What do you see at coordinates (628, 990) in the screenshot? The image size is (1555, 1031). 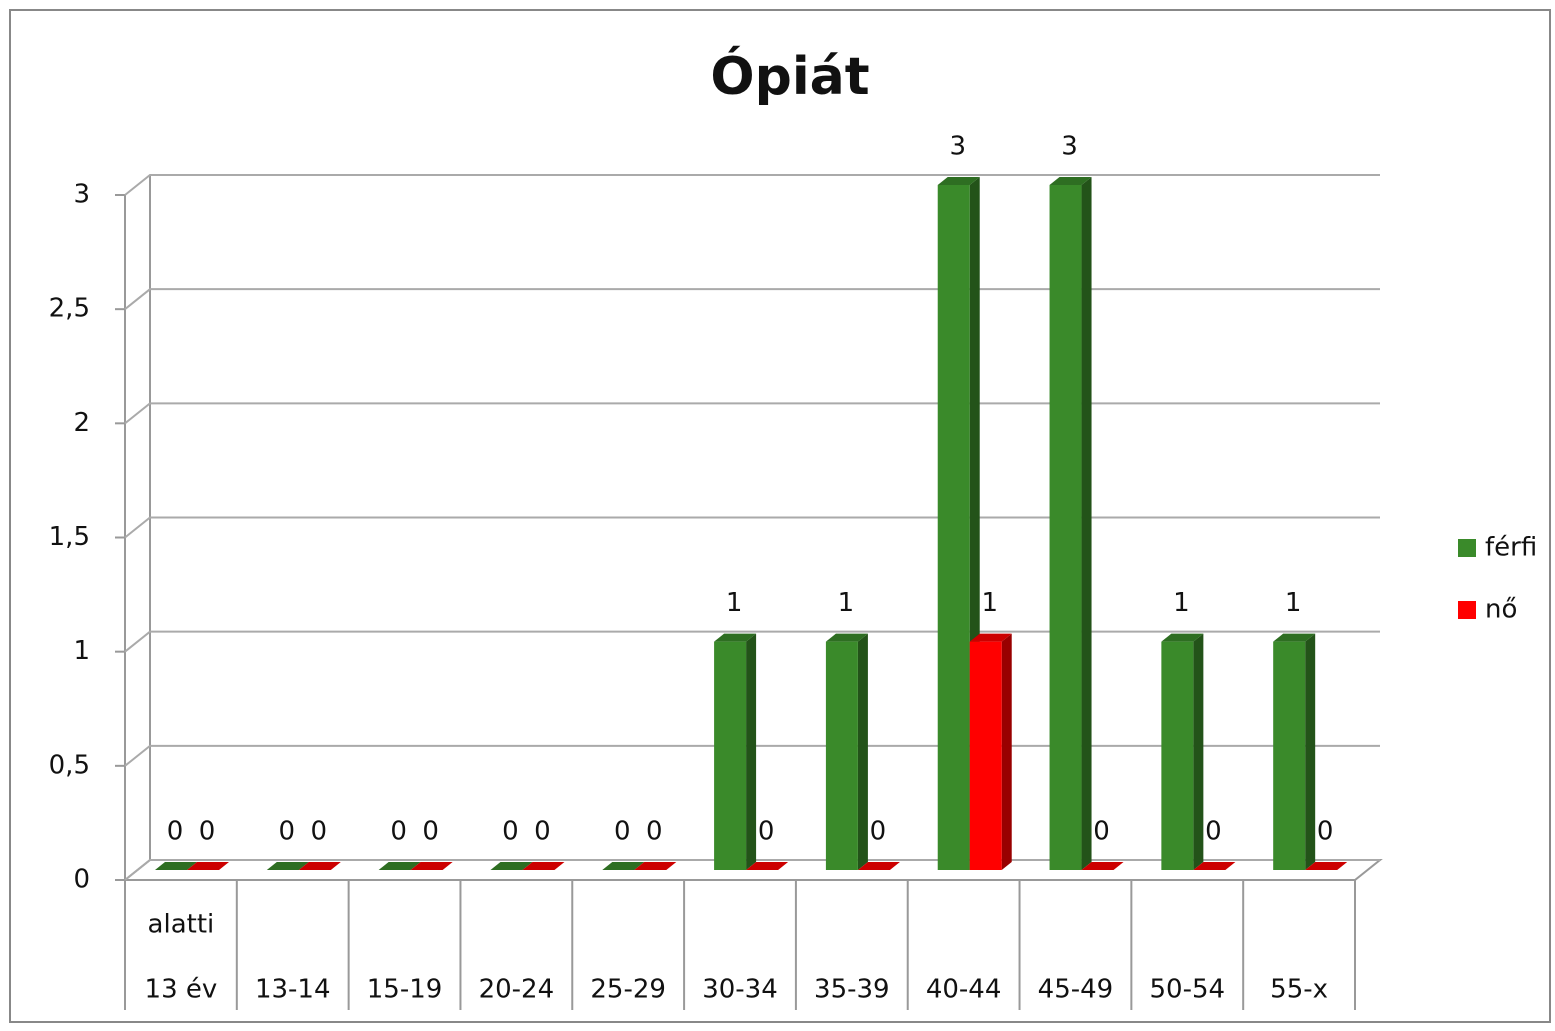 I see `x-tick-label: 25-29` at bounding box center [628, 990].